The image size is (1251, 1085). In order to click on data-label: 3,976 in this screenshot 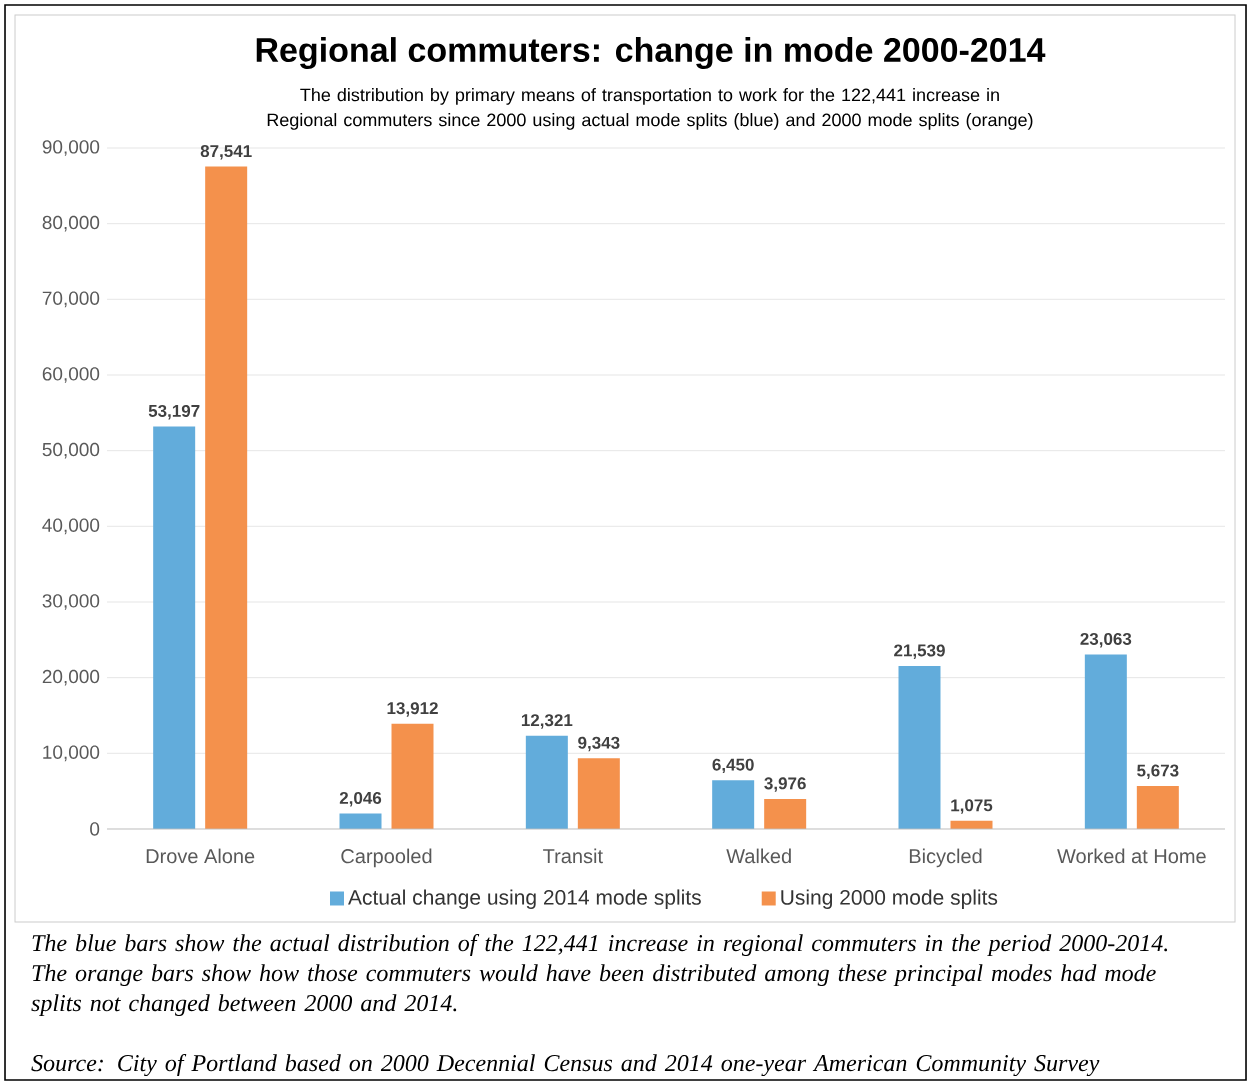, I will do `click(785, 784)`.